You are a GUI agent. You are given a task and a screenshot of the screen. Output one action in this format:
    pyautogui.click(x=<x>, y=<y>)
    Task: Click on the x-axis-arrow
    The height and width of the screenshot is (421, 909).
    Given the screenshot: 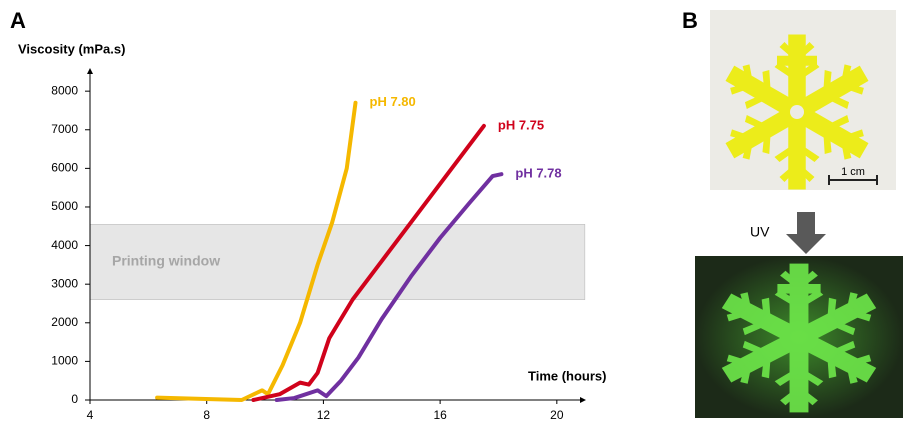 What is the action you would take?
    pyautogui.click(x=583, y=400)
    